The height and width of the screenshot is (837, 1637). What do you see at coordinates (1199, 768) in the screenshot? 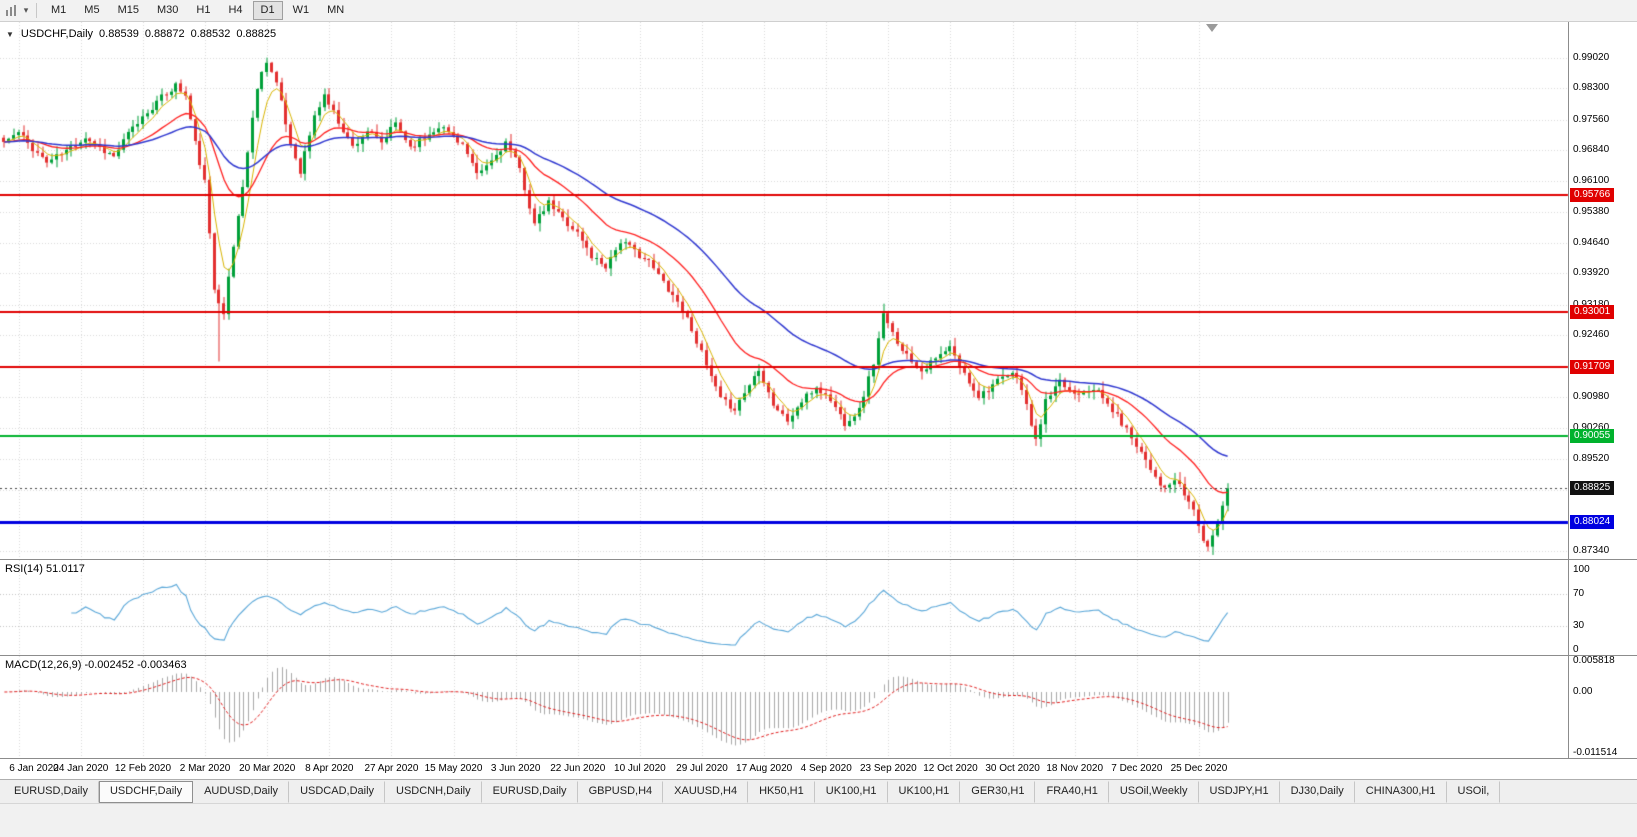
I see `date-tick-label: 25 Dec 2020` at bounding box center [1199, 768].